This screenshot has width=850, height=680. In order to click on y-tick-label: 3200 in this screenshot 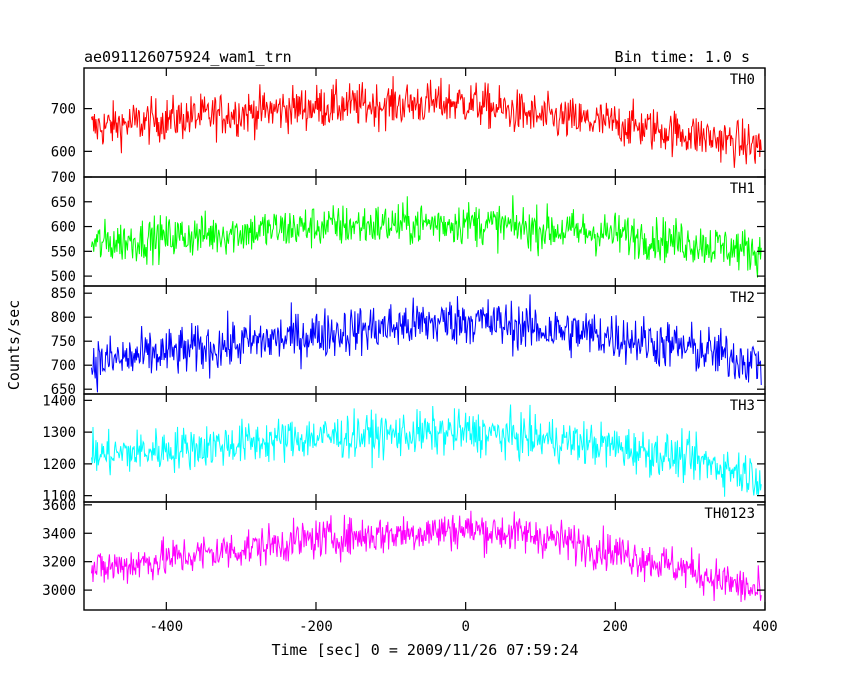, I will do `click(59, 563)`.